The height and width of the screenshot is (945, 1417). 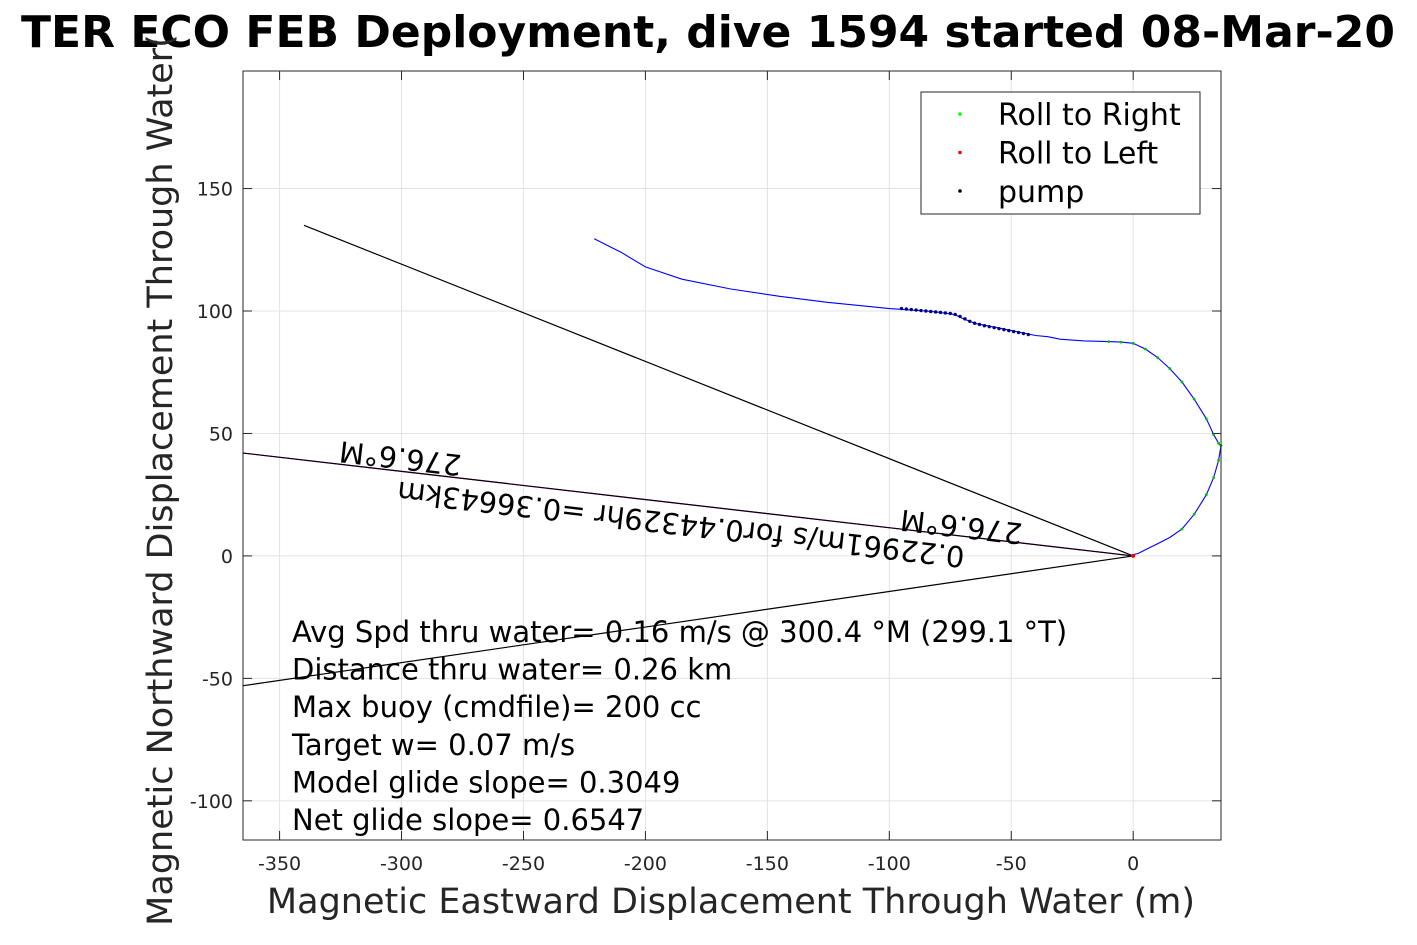 What do you see at coordinates (221, 434) in the screenshot?
I see `y-tick-label: 50` at bounding box center [221, 434].